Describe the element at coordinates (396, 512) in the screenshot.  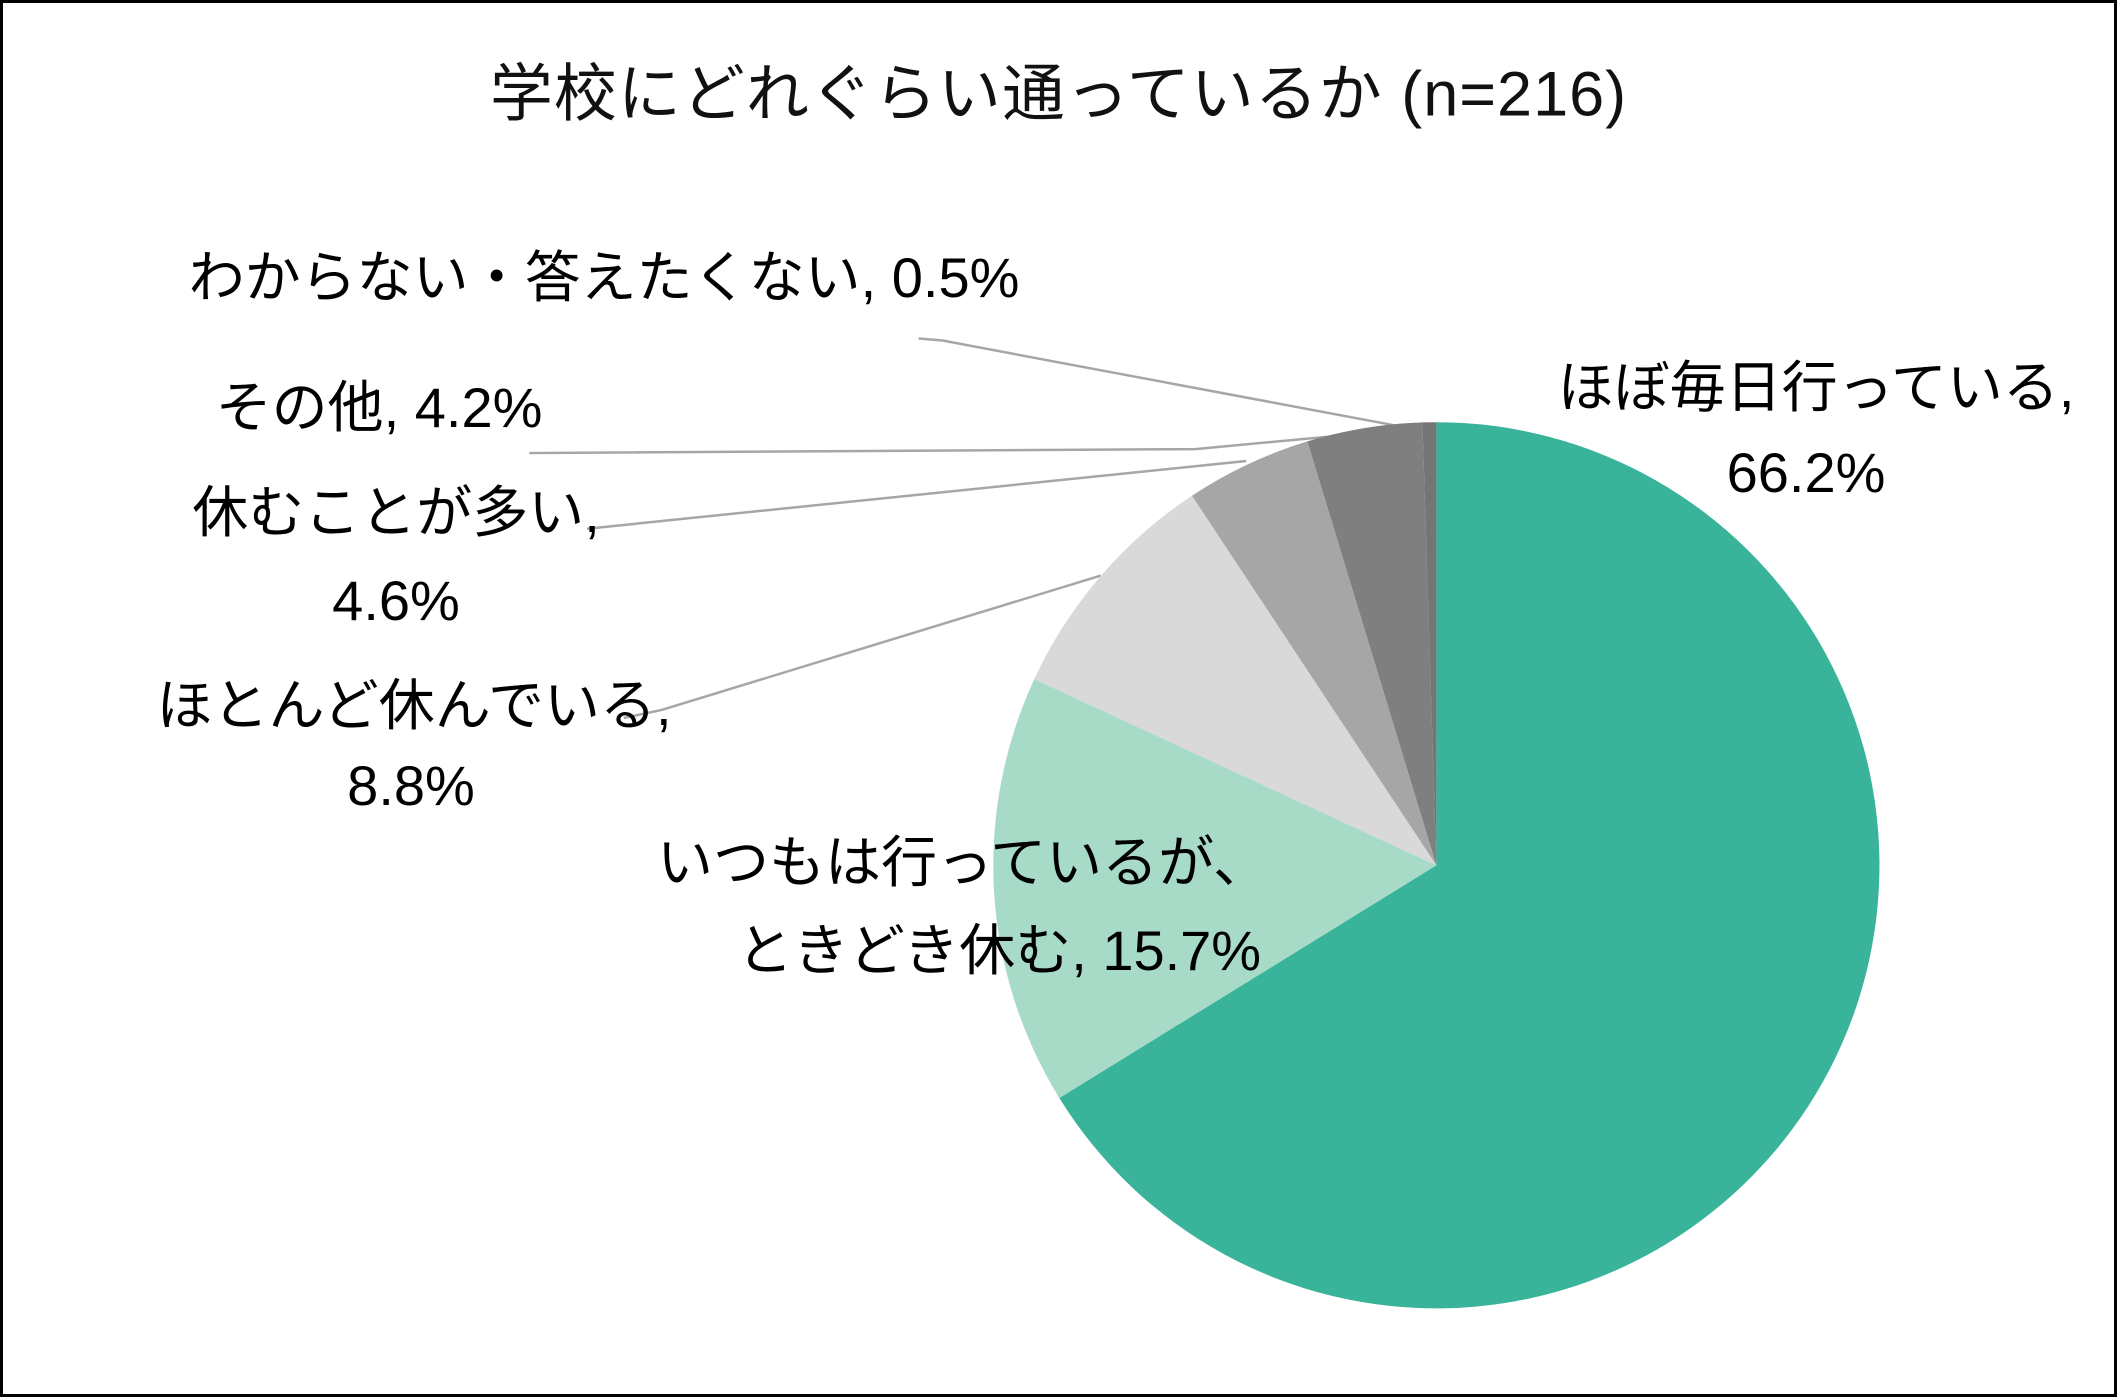
I see `label-often-absent-line1: 休むことが多い,` at that location.